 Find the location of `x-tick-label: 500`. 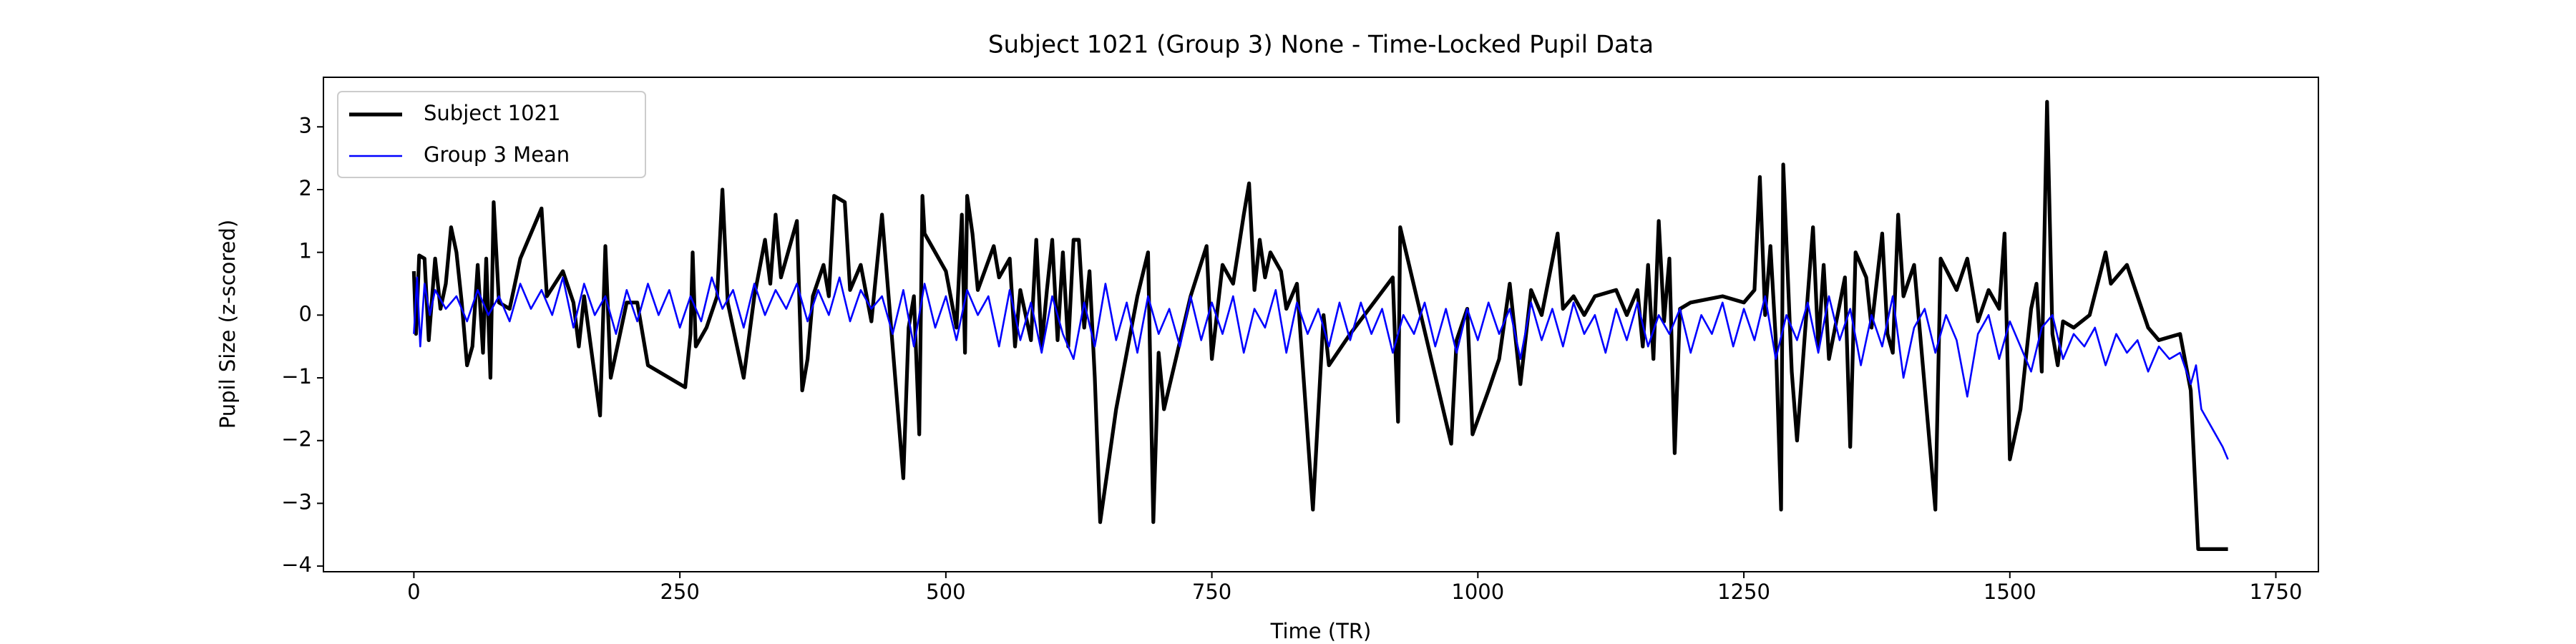

x-tick-label: 500 is located at coordinates (945, 592).